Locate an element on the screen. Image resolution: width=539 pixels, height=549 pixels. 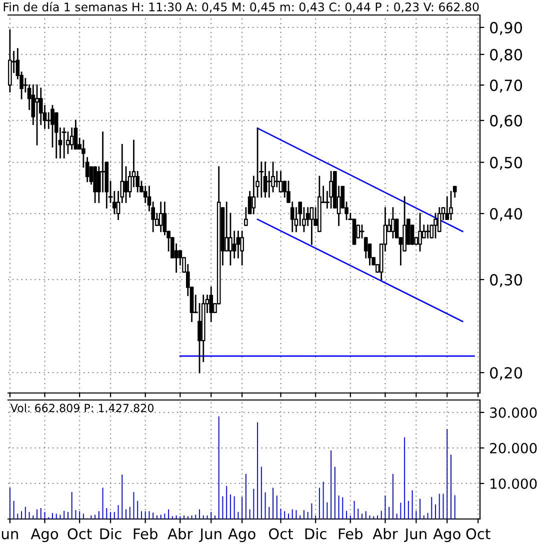
y-tick-label: 0,40 is located at coordinates (506, 215).